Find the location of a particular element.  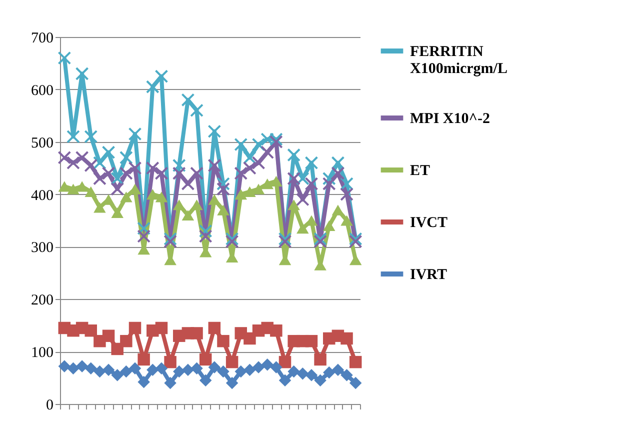

y-tick-label: 0 is located at coordinates (50, 406).